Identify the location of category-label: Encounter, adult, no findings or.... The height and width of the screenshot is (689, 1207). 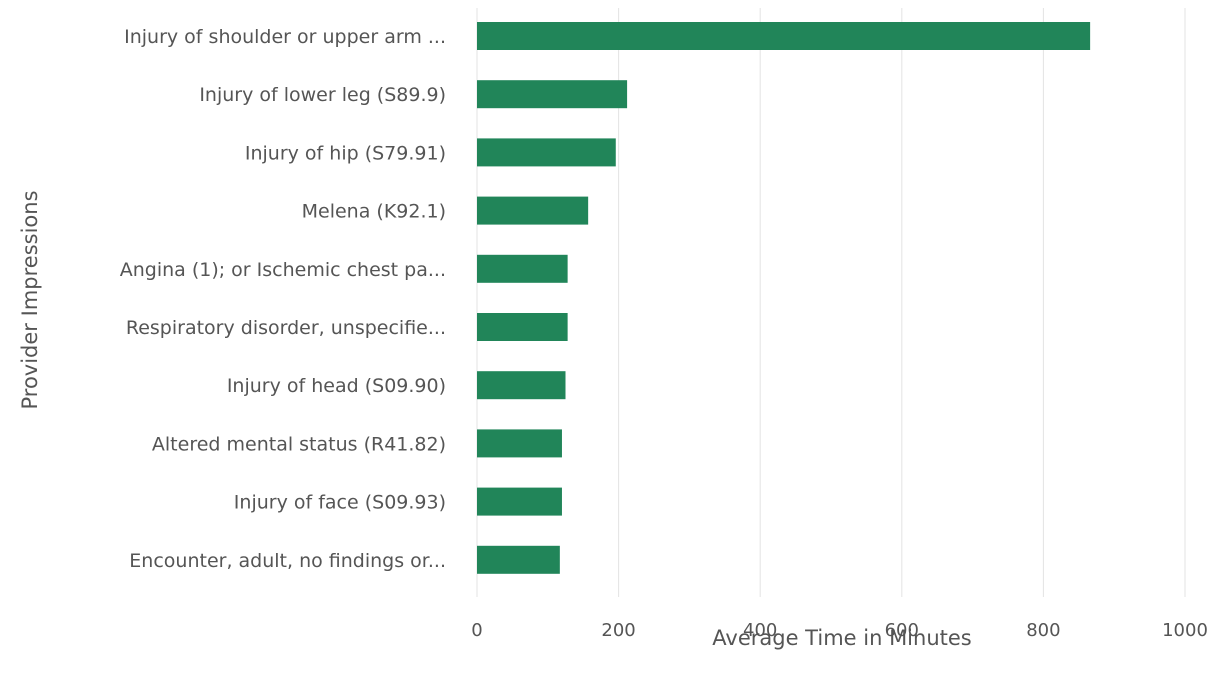
(287, 561).